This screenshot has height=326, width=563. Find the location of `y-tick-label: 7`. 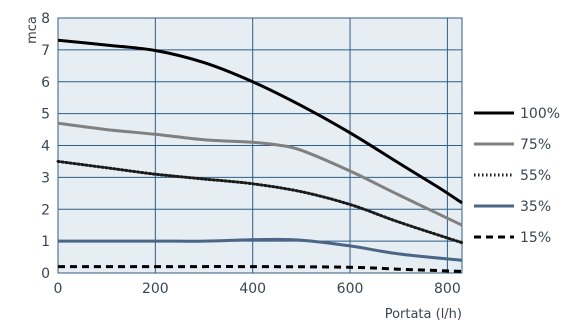

y-tick-label: 7 is located at coordinates (45, 51).